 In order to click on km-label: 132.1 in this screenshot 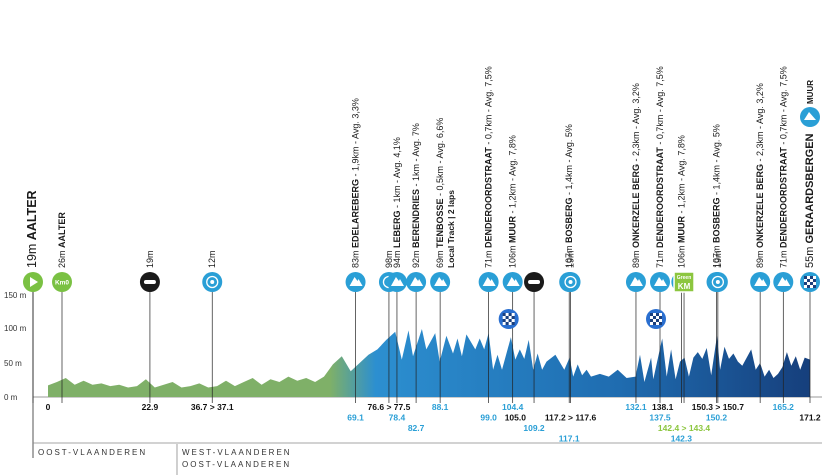, I will do `click(636, 407)`.